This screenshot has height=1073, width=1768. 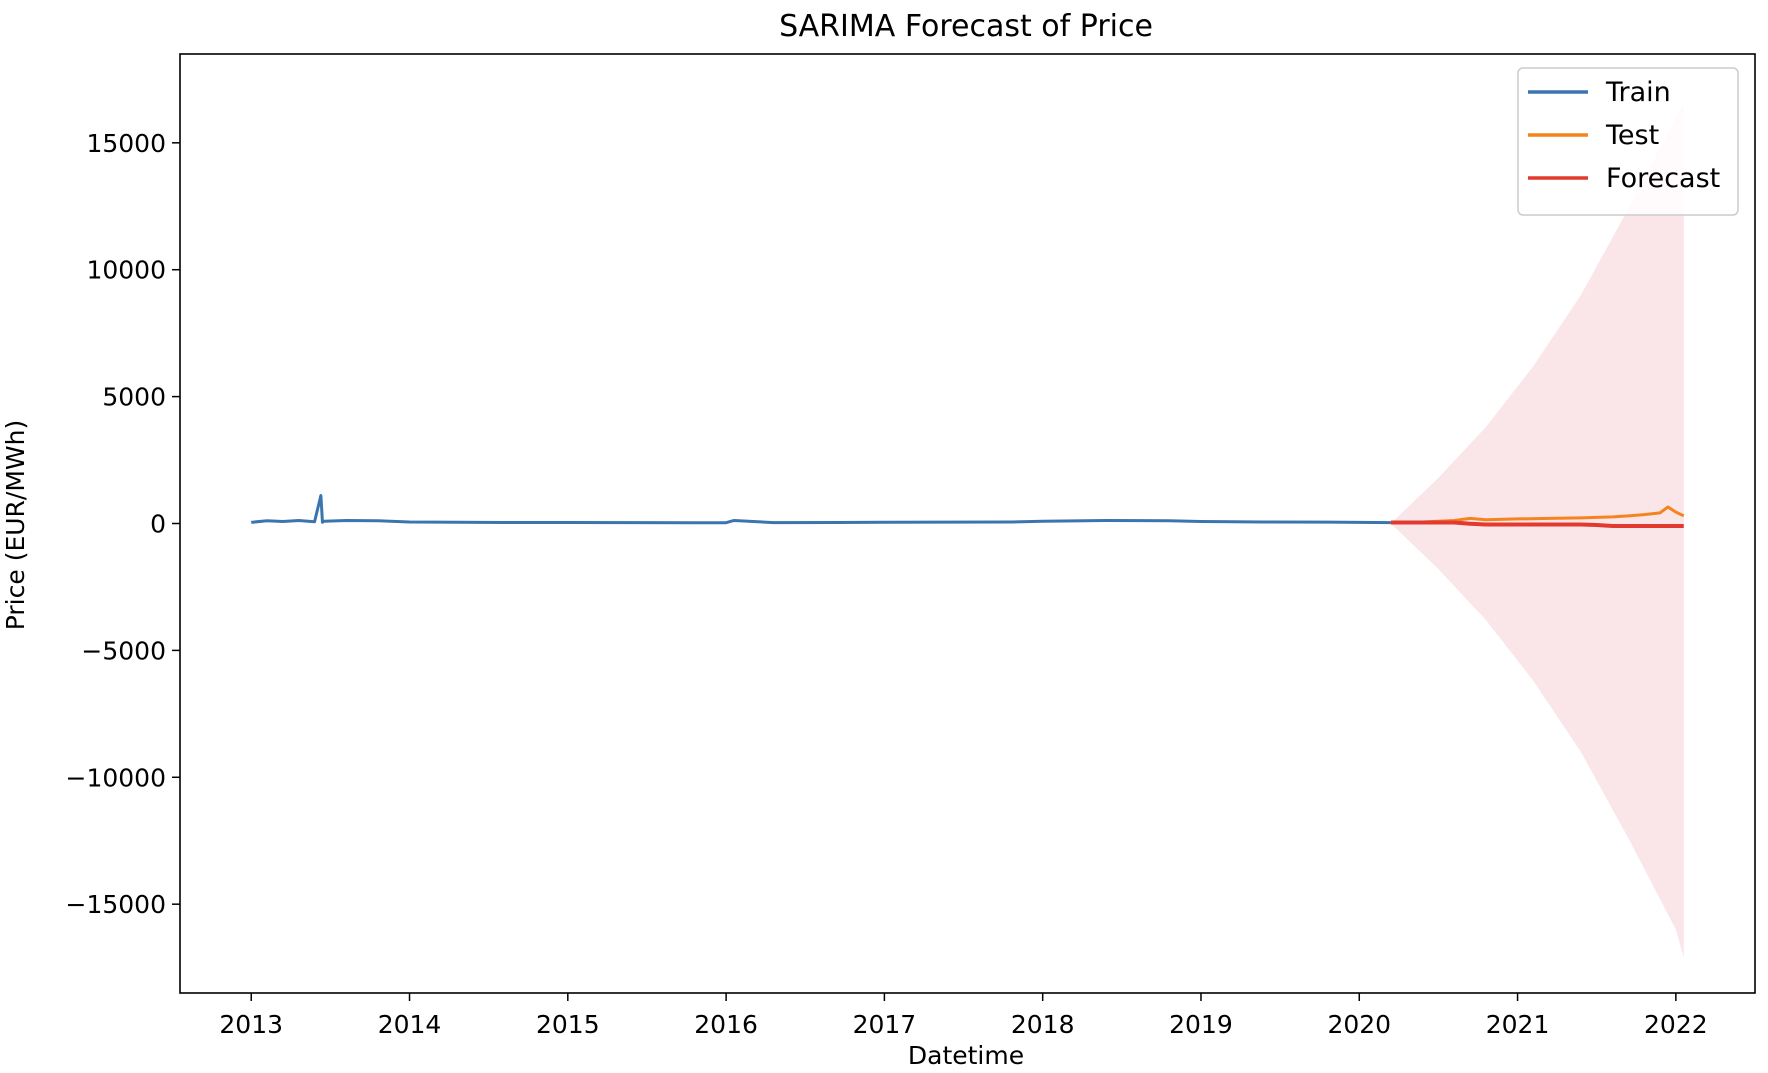 I want to click on y-tick-label--5000: −5000, so click(x=123, y=650).